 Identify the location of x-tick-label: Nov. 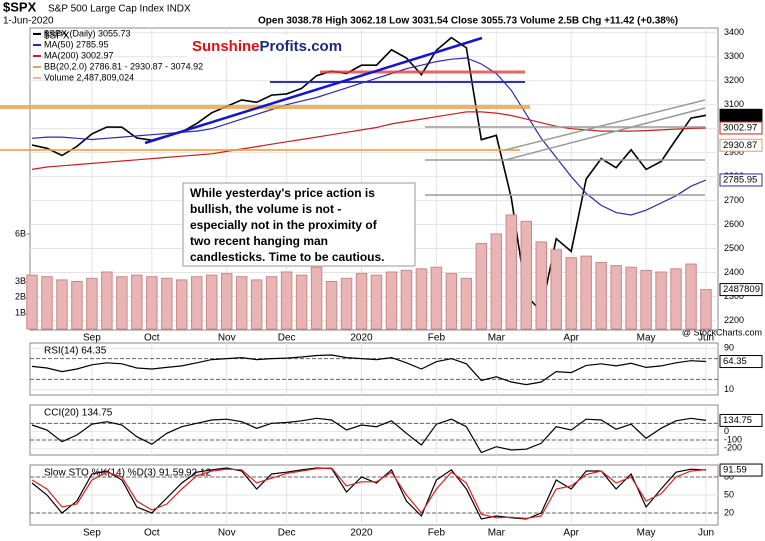
(227, 338).